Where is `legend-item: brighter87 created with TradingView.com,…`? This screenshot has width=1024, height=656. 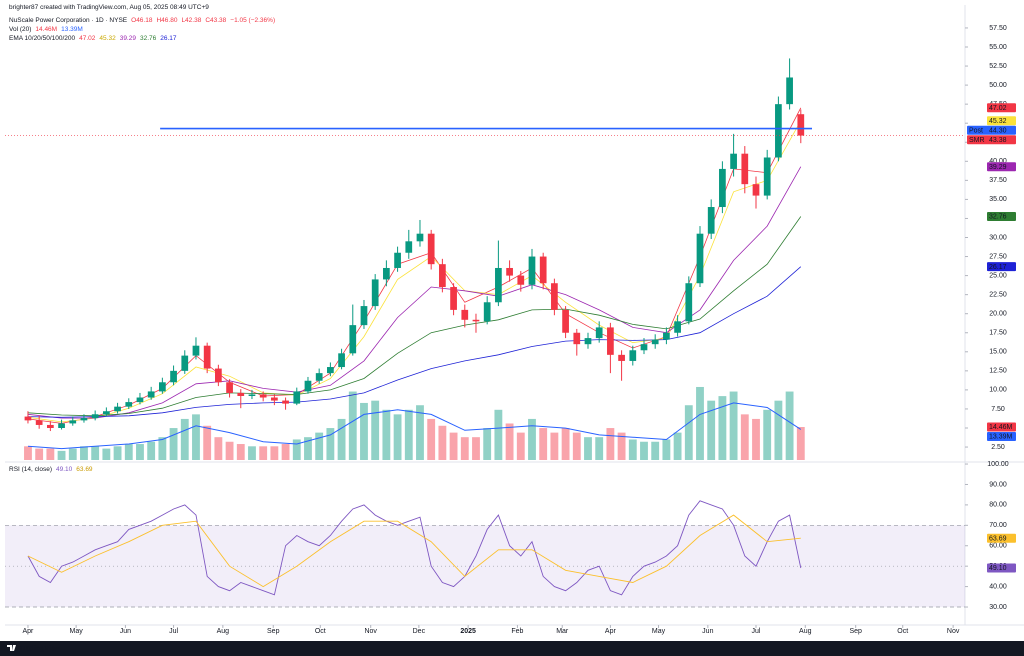
legend-item: brighter87 created with TradingView.com,… is located at coordinates (109, 7).